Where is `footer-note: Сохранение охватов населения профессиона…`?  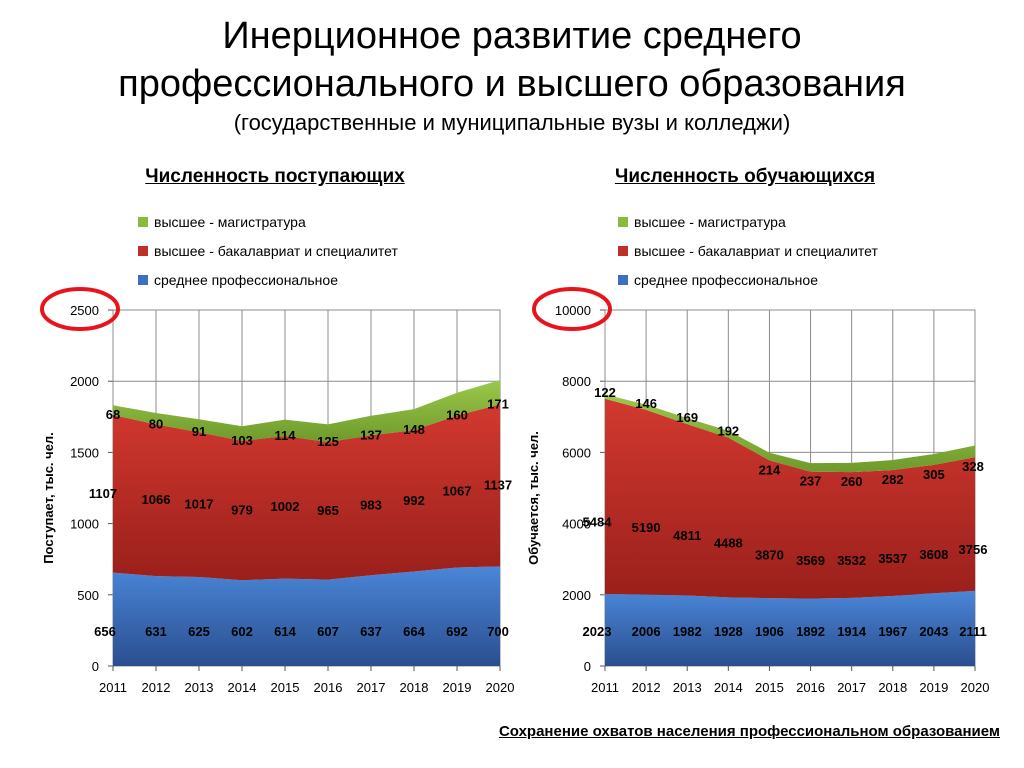
footer-note: Сохранение охватов населения профессиона… is located at coordinates (749, 731).